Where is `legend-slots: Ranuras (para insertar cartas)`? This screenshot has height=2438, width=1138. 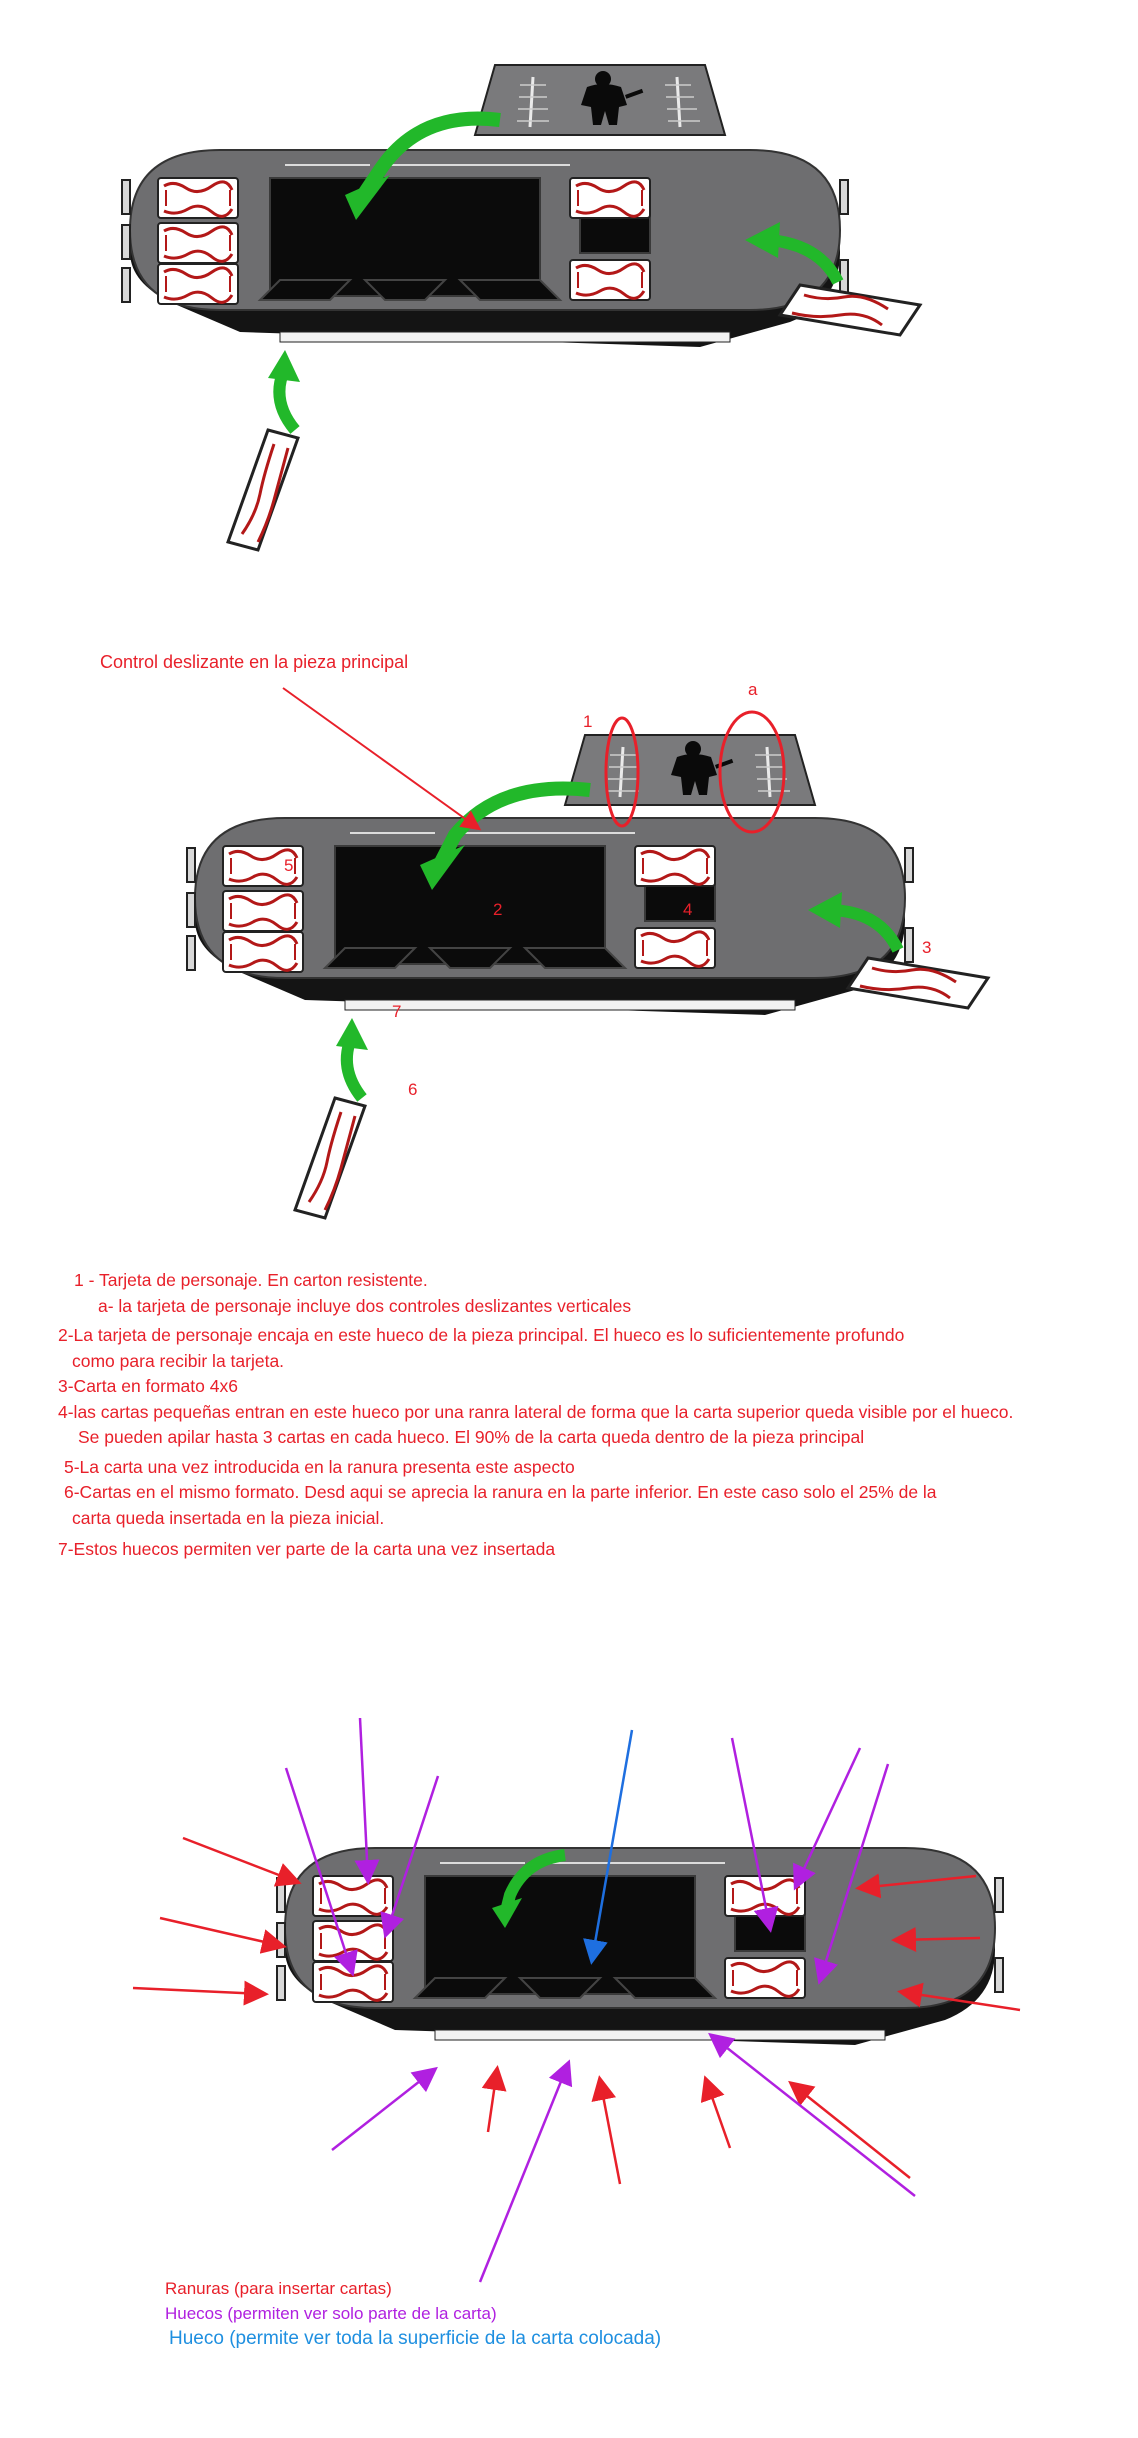
legend-slots: Ranuras (para insertar cartas) is located at coordinates (278, 2288).